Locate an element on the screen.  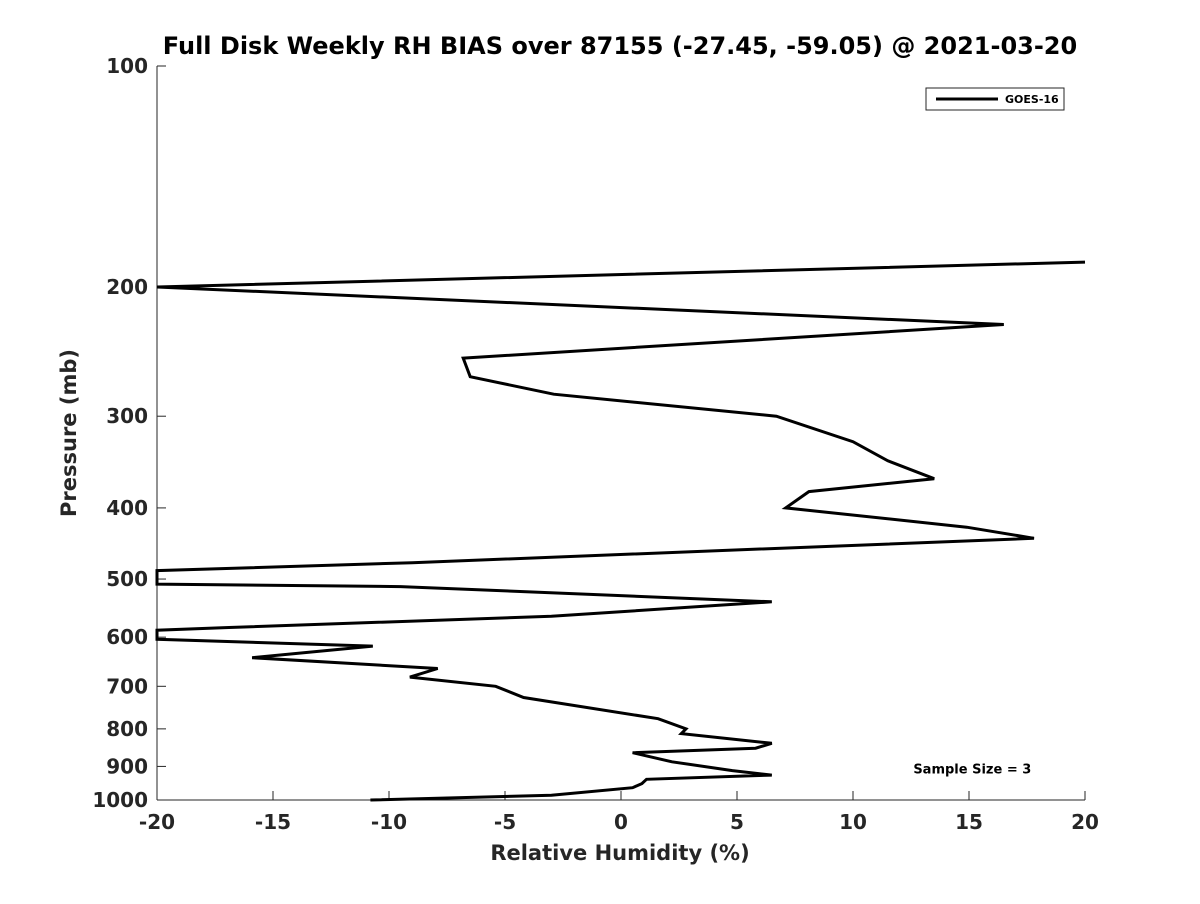
y-tick-label: 900 is located at coordinates (127, 766).